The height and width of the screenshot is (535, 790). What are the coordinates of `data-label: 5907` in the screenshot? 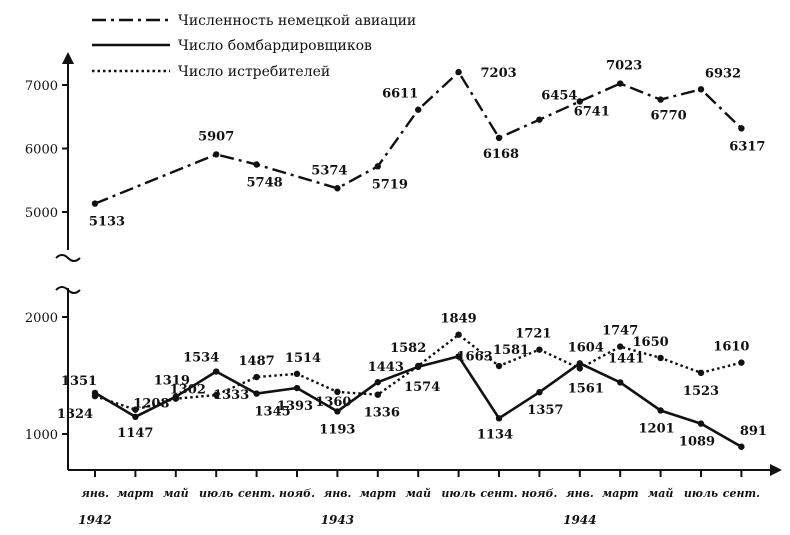 It's located at (216, 136).